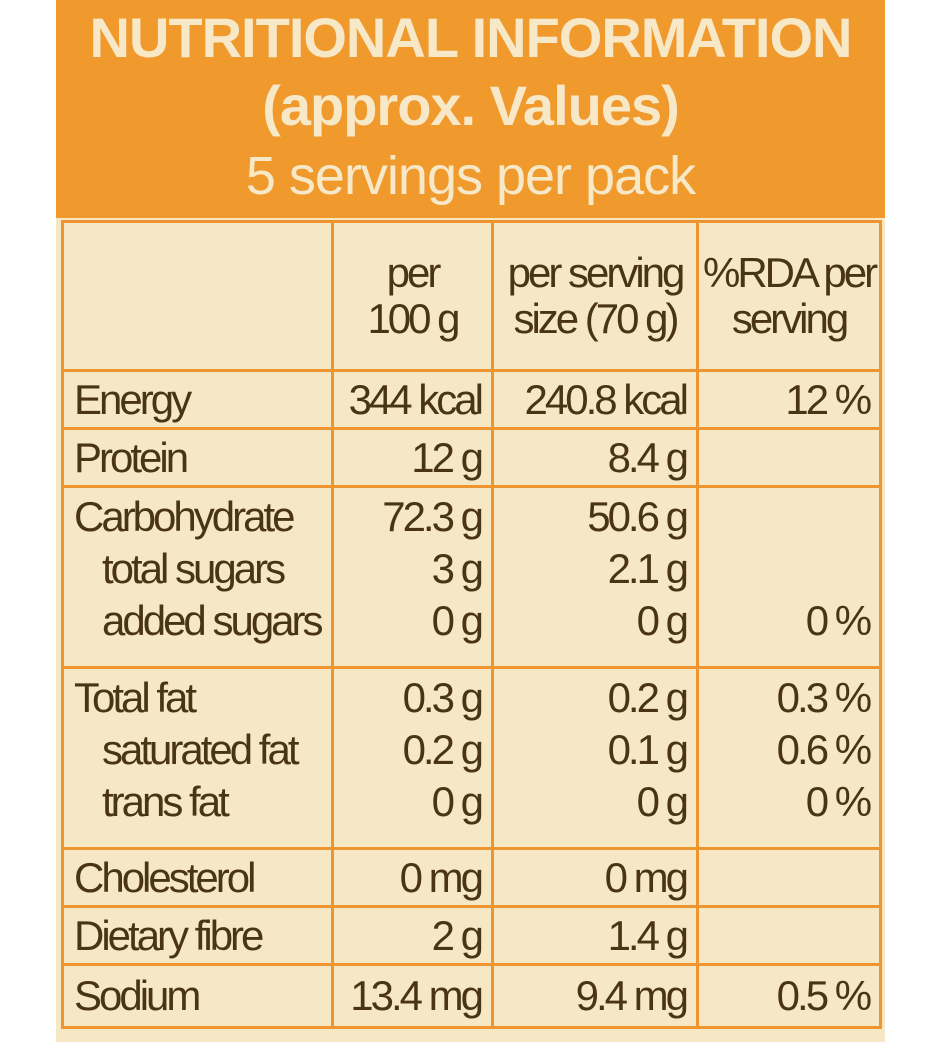 Image resolution: width=940 pixels, height=1042 pixels. I want to click on per-100g-group: 0.3 g 0.2 g 0 g, so click(412, 758).